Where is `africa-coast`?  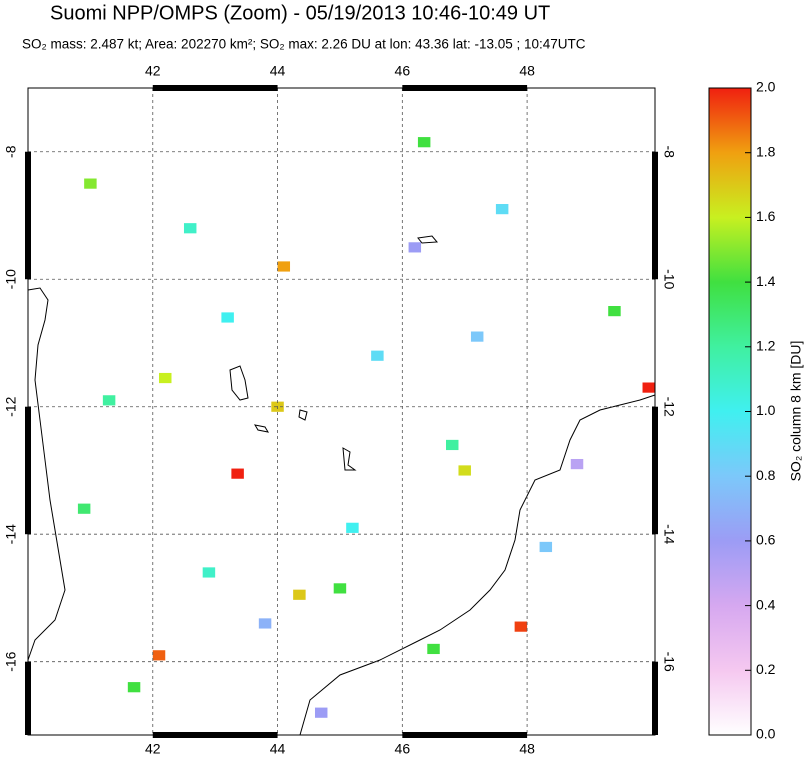 africa-coast is located at coordinates (46, 474).